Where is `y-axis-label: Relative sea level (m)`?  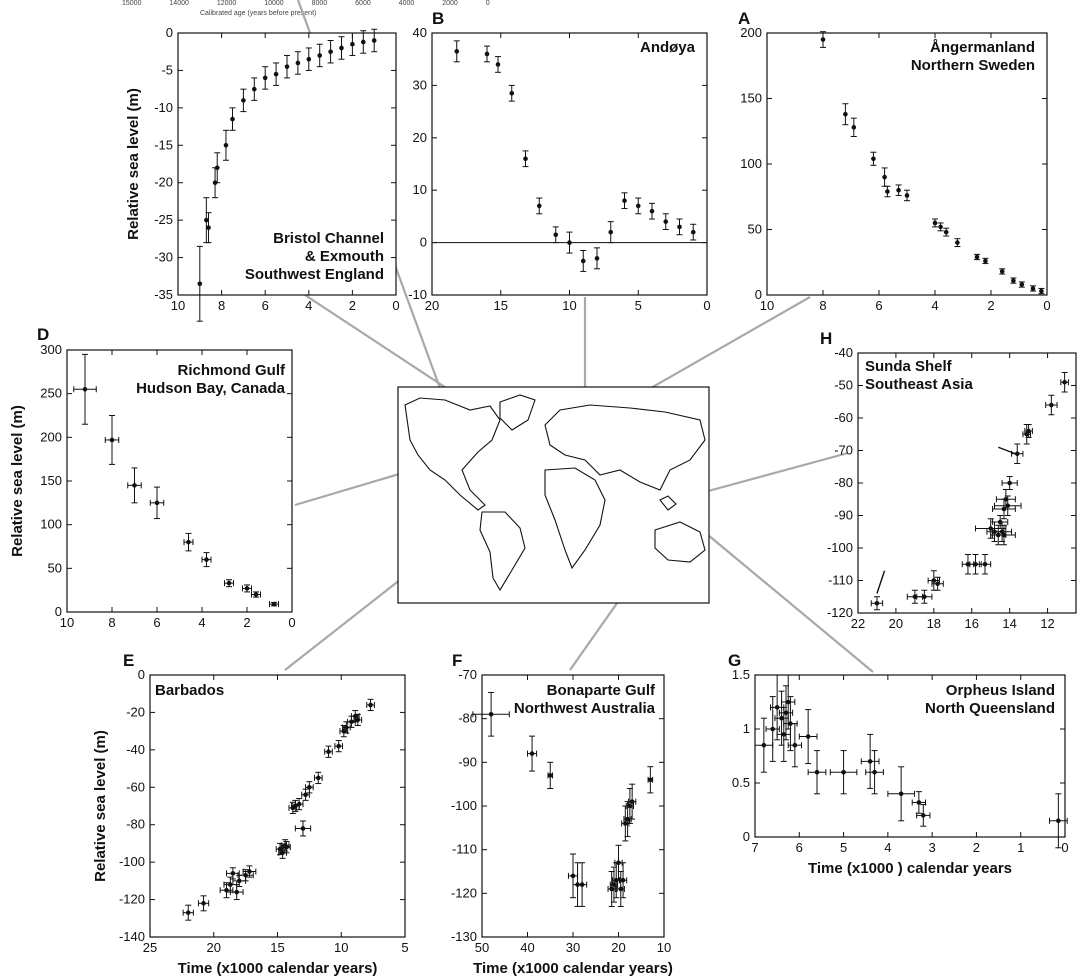 y-axis-label: Relative sea level (m) is located at coordinates (100, 806).